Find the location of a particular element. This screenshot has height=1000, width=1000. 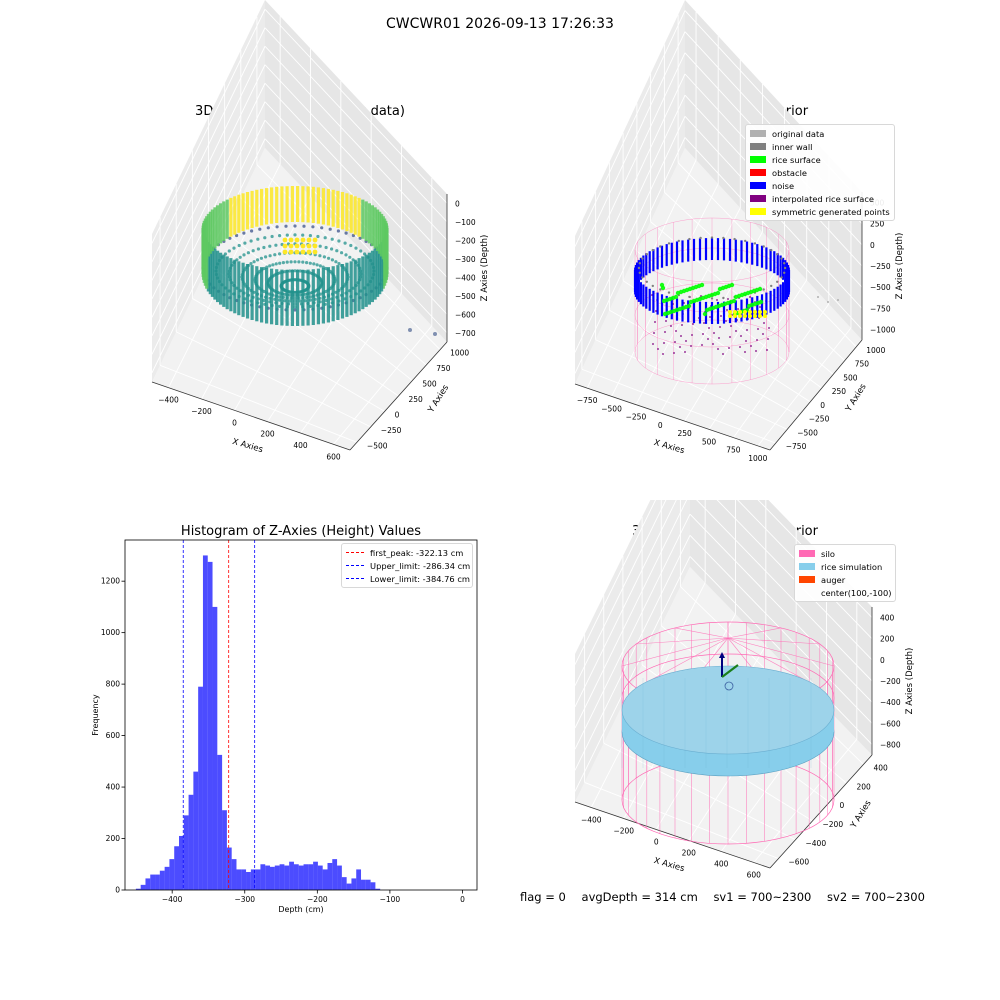

legend-item: symmetric generated points is located at coordinates (820, 211).